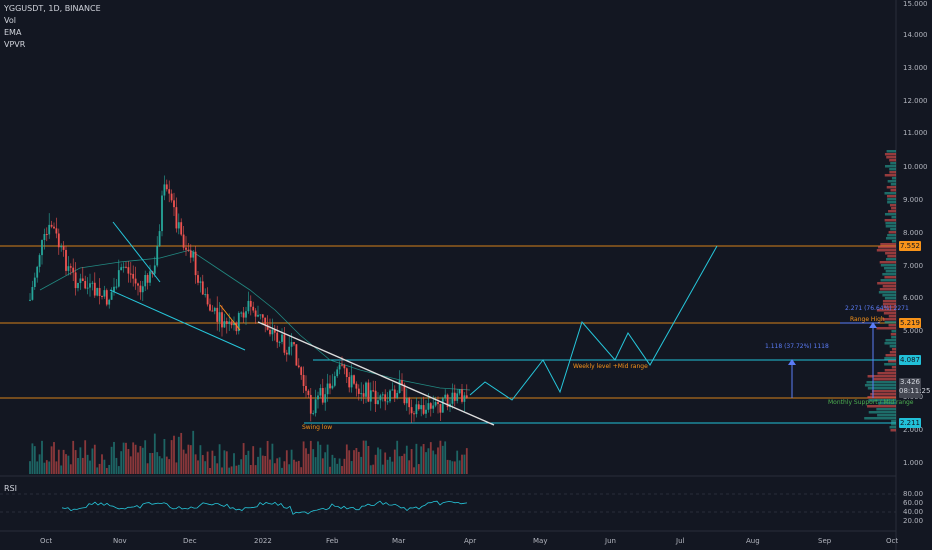 The image size is (932, 550). Describe the element at coordinates (877, 308) in the screenshot. I see `measure-top-label: 2.271 (76.64%) 2271` at that location.